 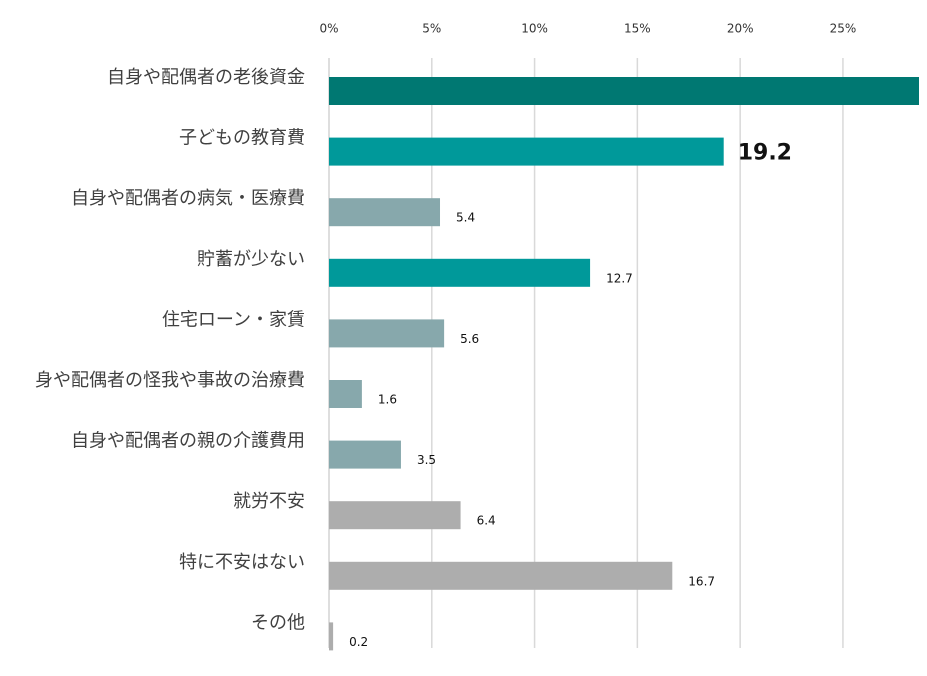 What do you see at coordinates (188, 441) in the screenshot?
I see `category-label: 自身や配偶者の親の介護費用` at bounding box center [188, 441].